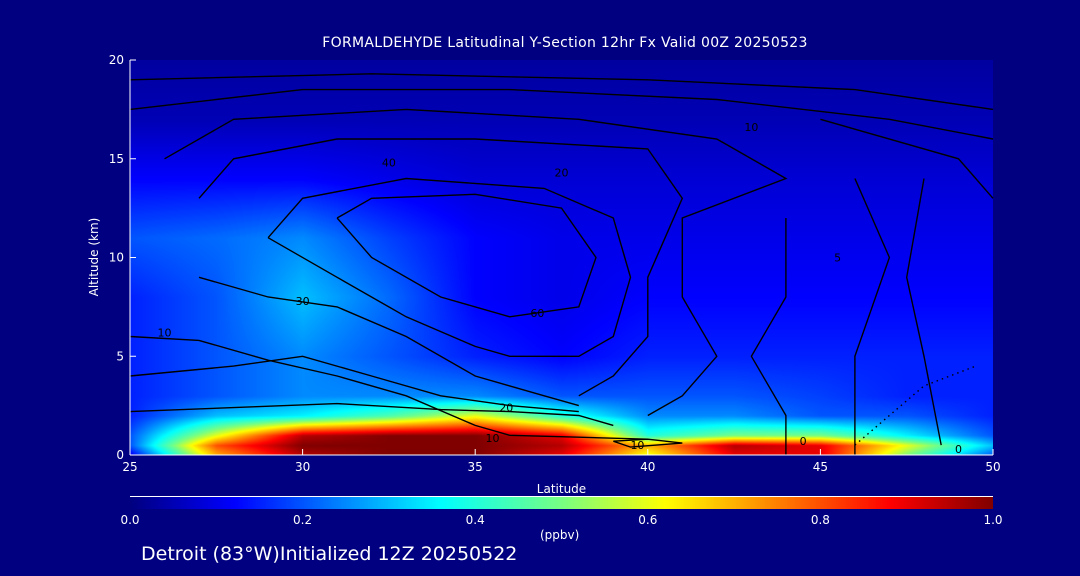  Describe the element at coordinates (561, 489) in the screenshot. I see `x-axis-label: Latitude` at that location.